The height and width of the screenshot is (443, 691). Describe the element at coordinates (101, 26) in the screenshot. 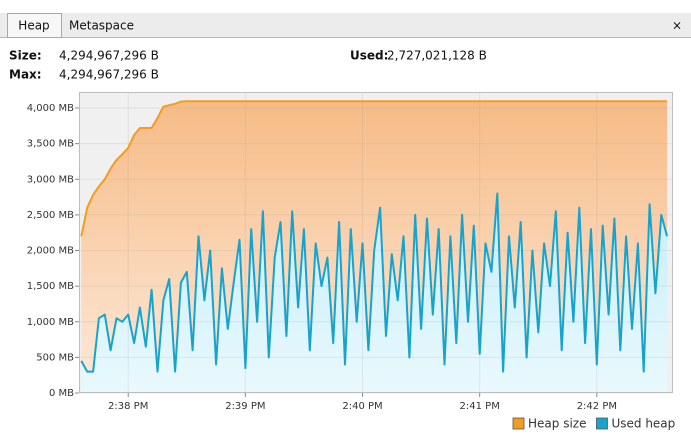

I see `tab-label: Metaspace` at that location.